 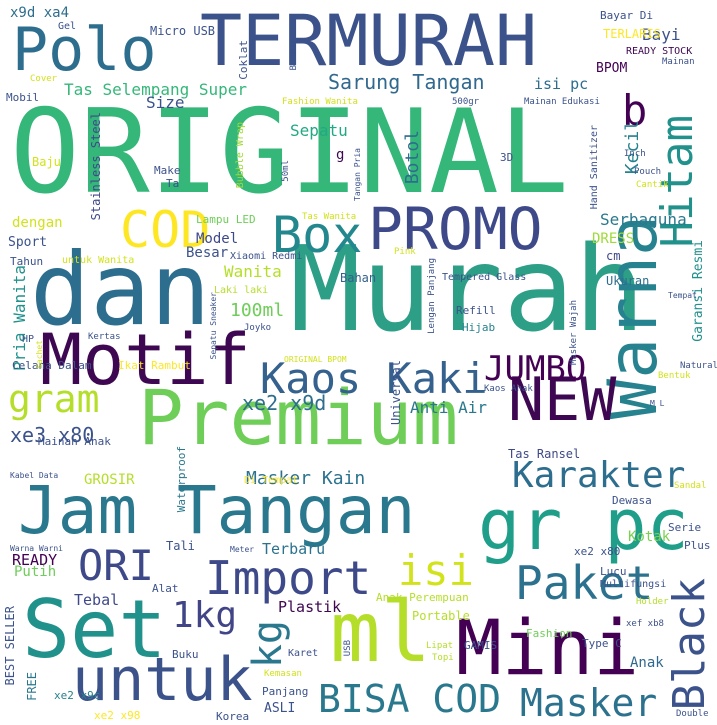 What do you see at coordinates (374, 378) in the screenshot?
I see `cloud-word: Kaos Kaki` at bounding box center [374, 378].